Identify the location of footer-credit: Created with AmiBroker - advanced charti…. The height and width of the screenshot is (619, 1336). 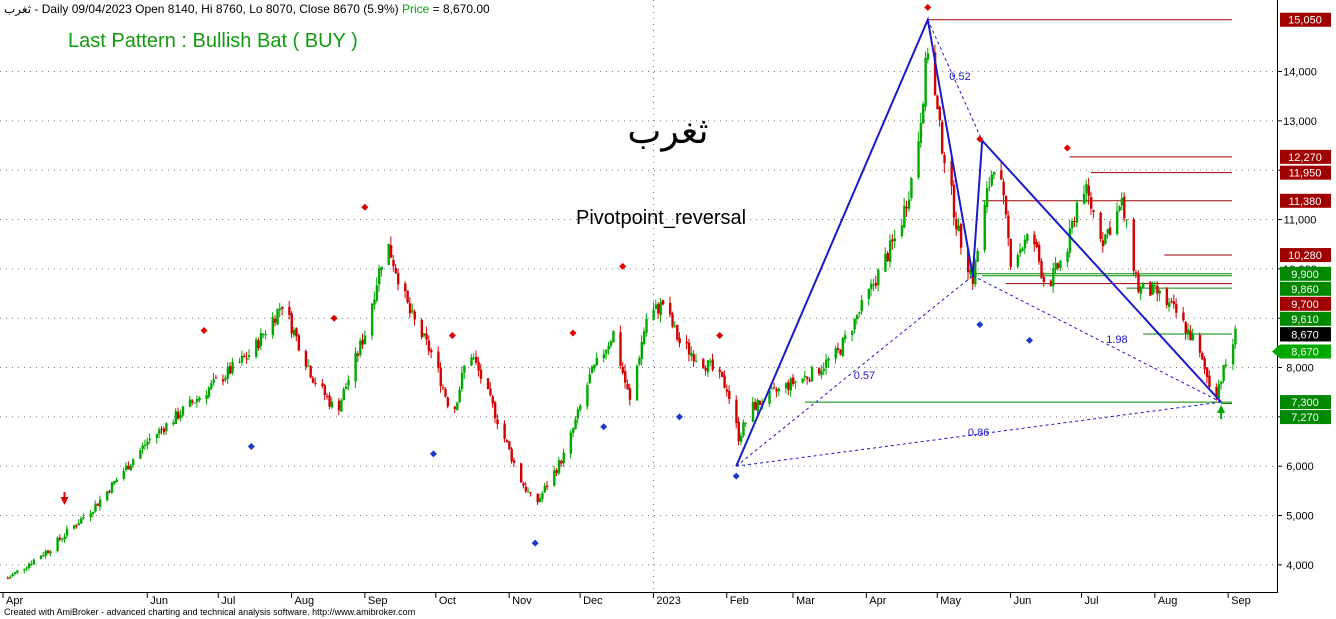
(209, 612).